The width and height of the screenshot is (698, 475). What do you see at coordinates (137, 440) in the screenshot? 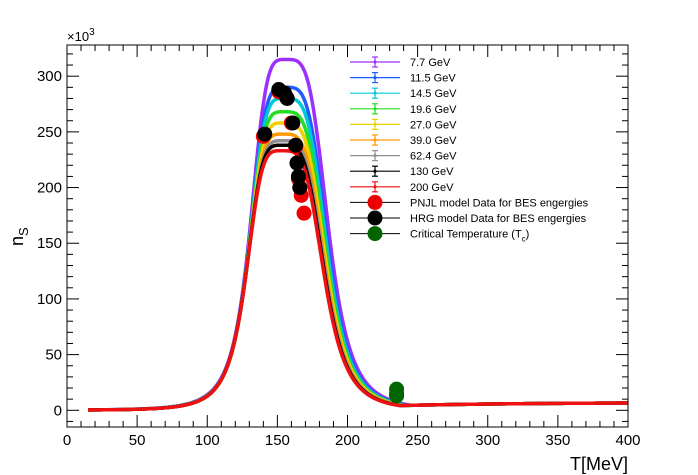
I see `x-tick-label: 50` at bounding box center [137, 440].